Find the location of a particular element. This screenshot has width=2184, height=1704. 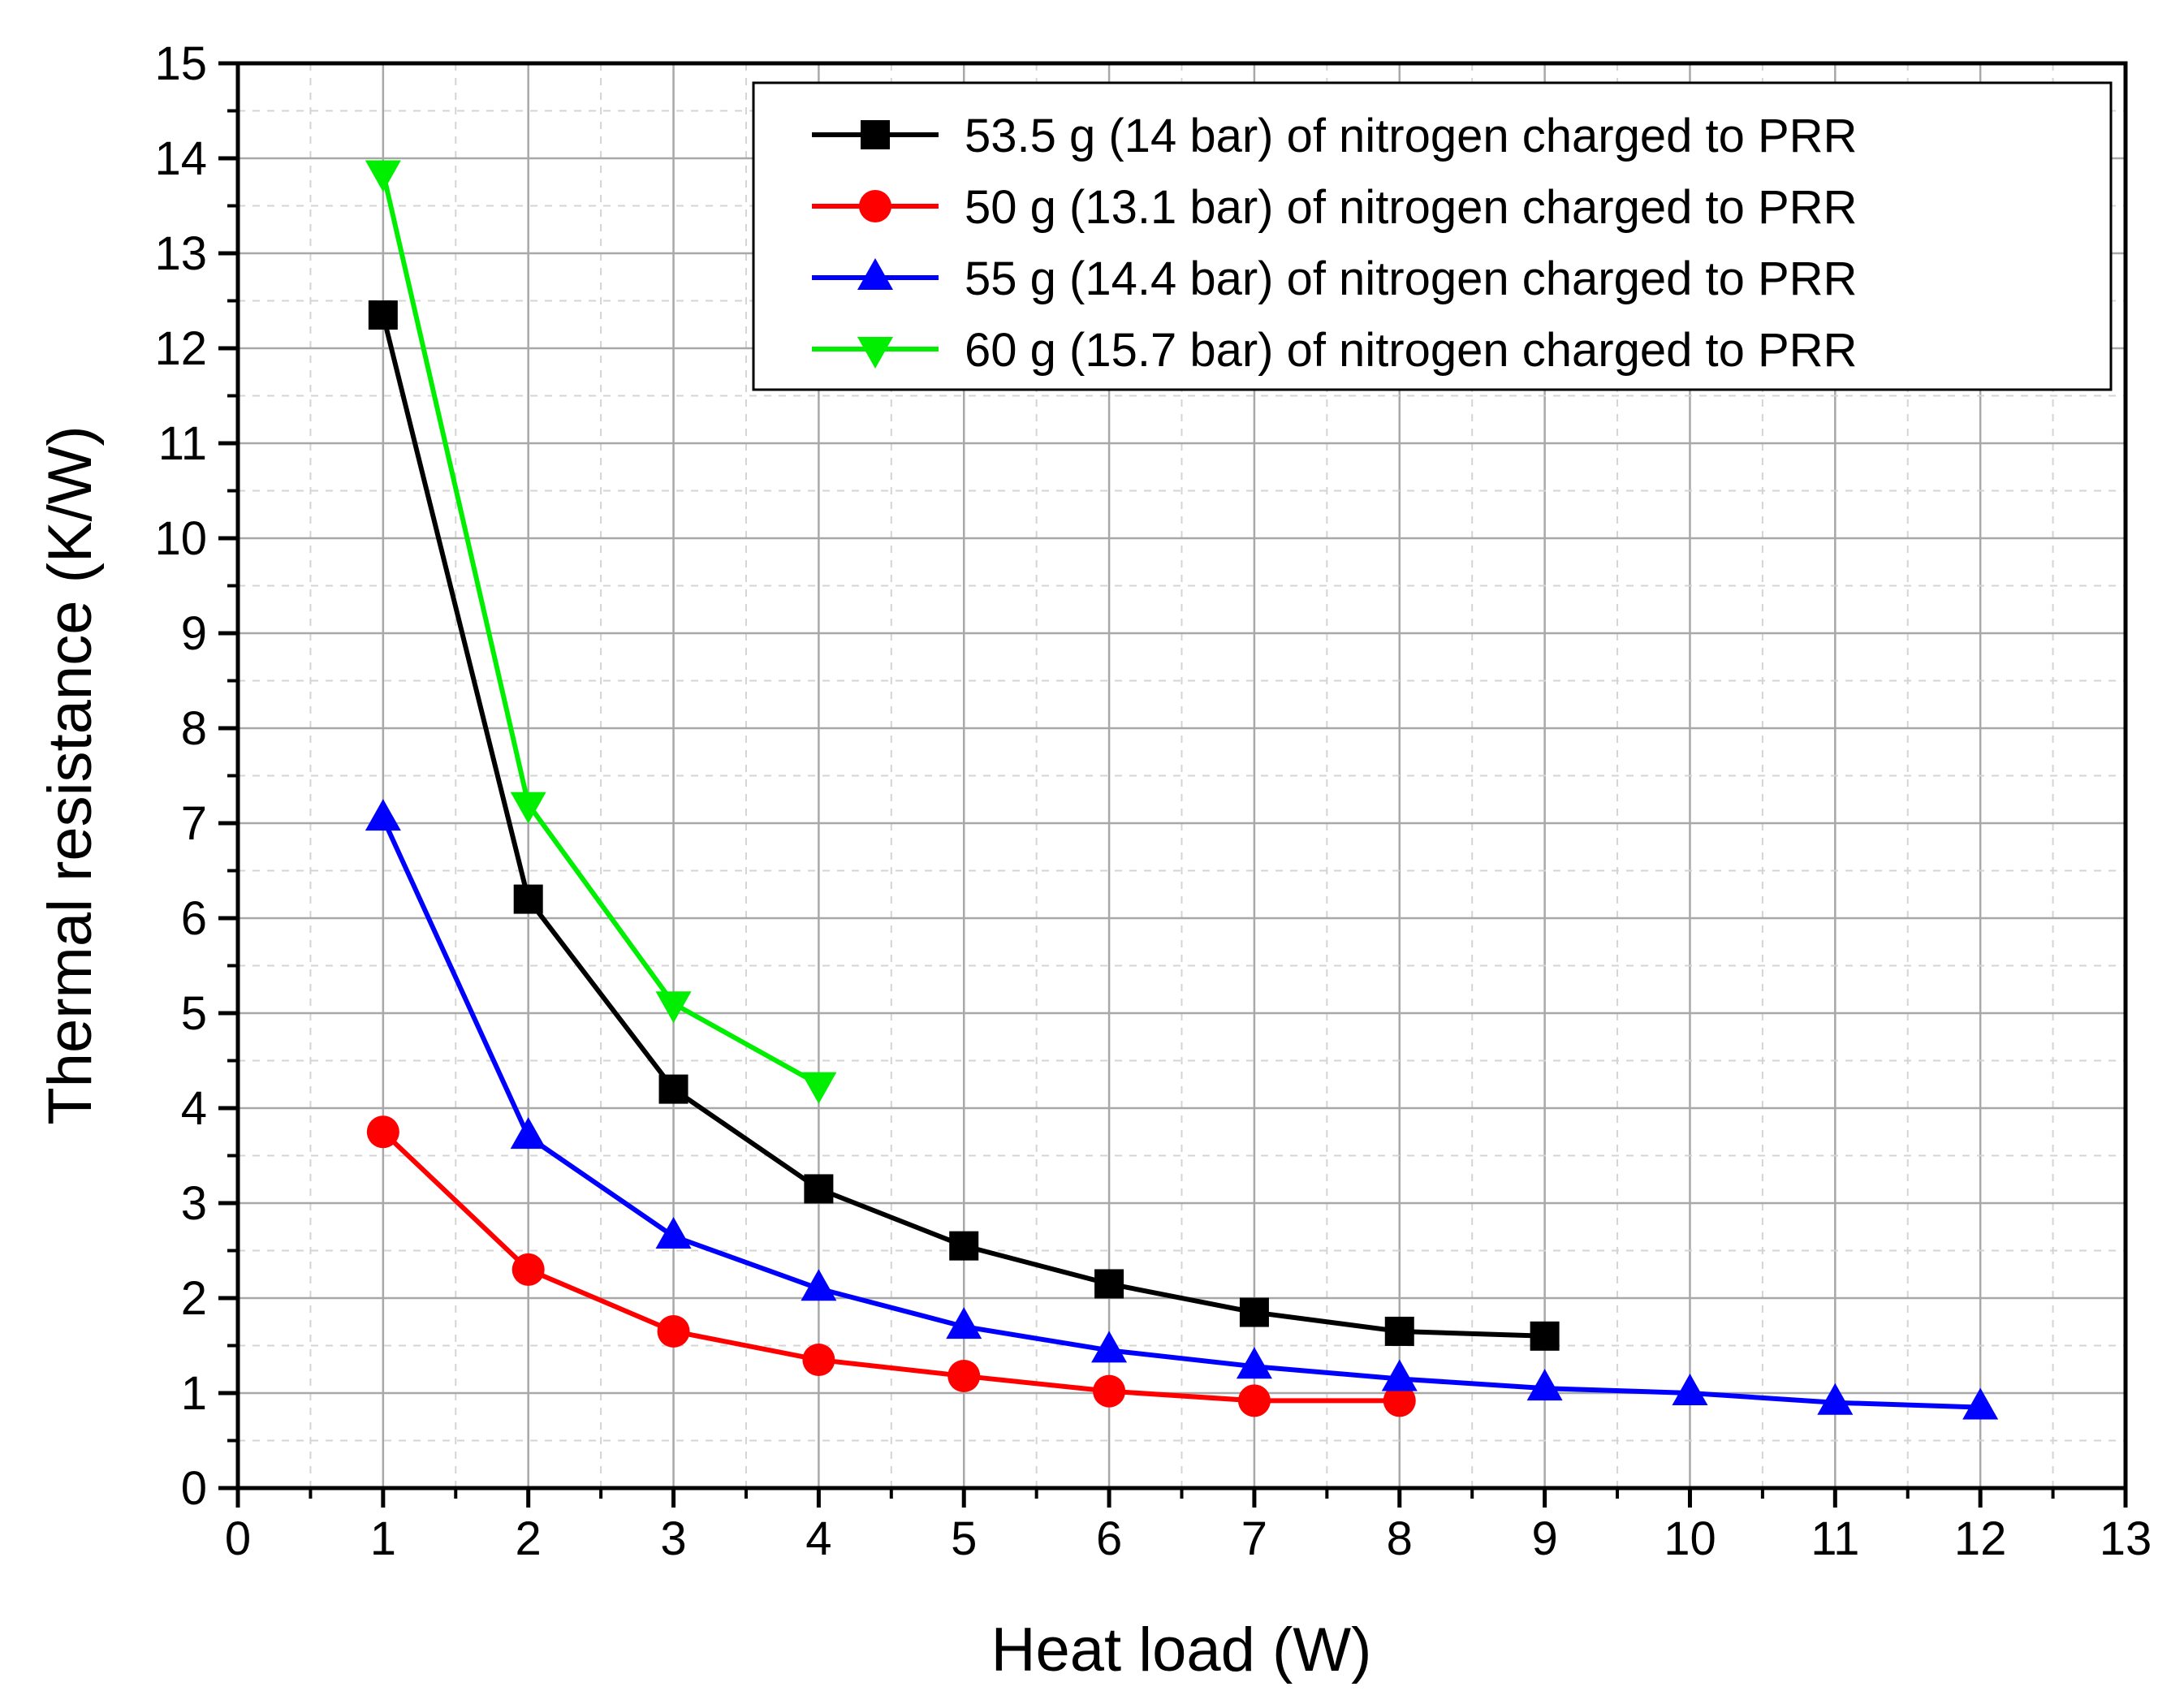

x-tick-label: 10 is located at coordinates (1690, 1539).